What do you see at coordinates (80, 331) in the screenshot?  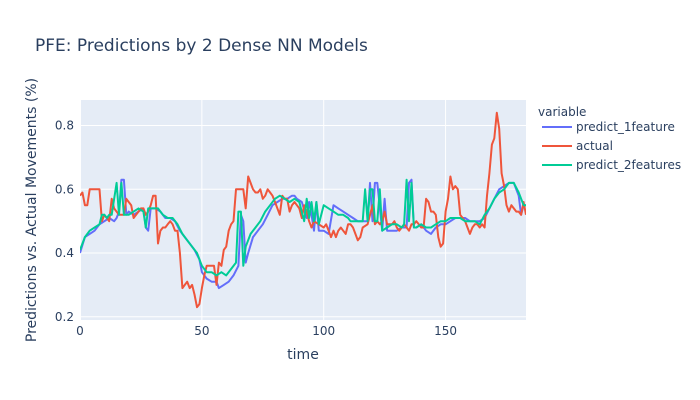 I see `x-tick-label: 0` at bounding box center [80, 331].